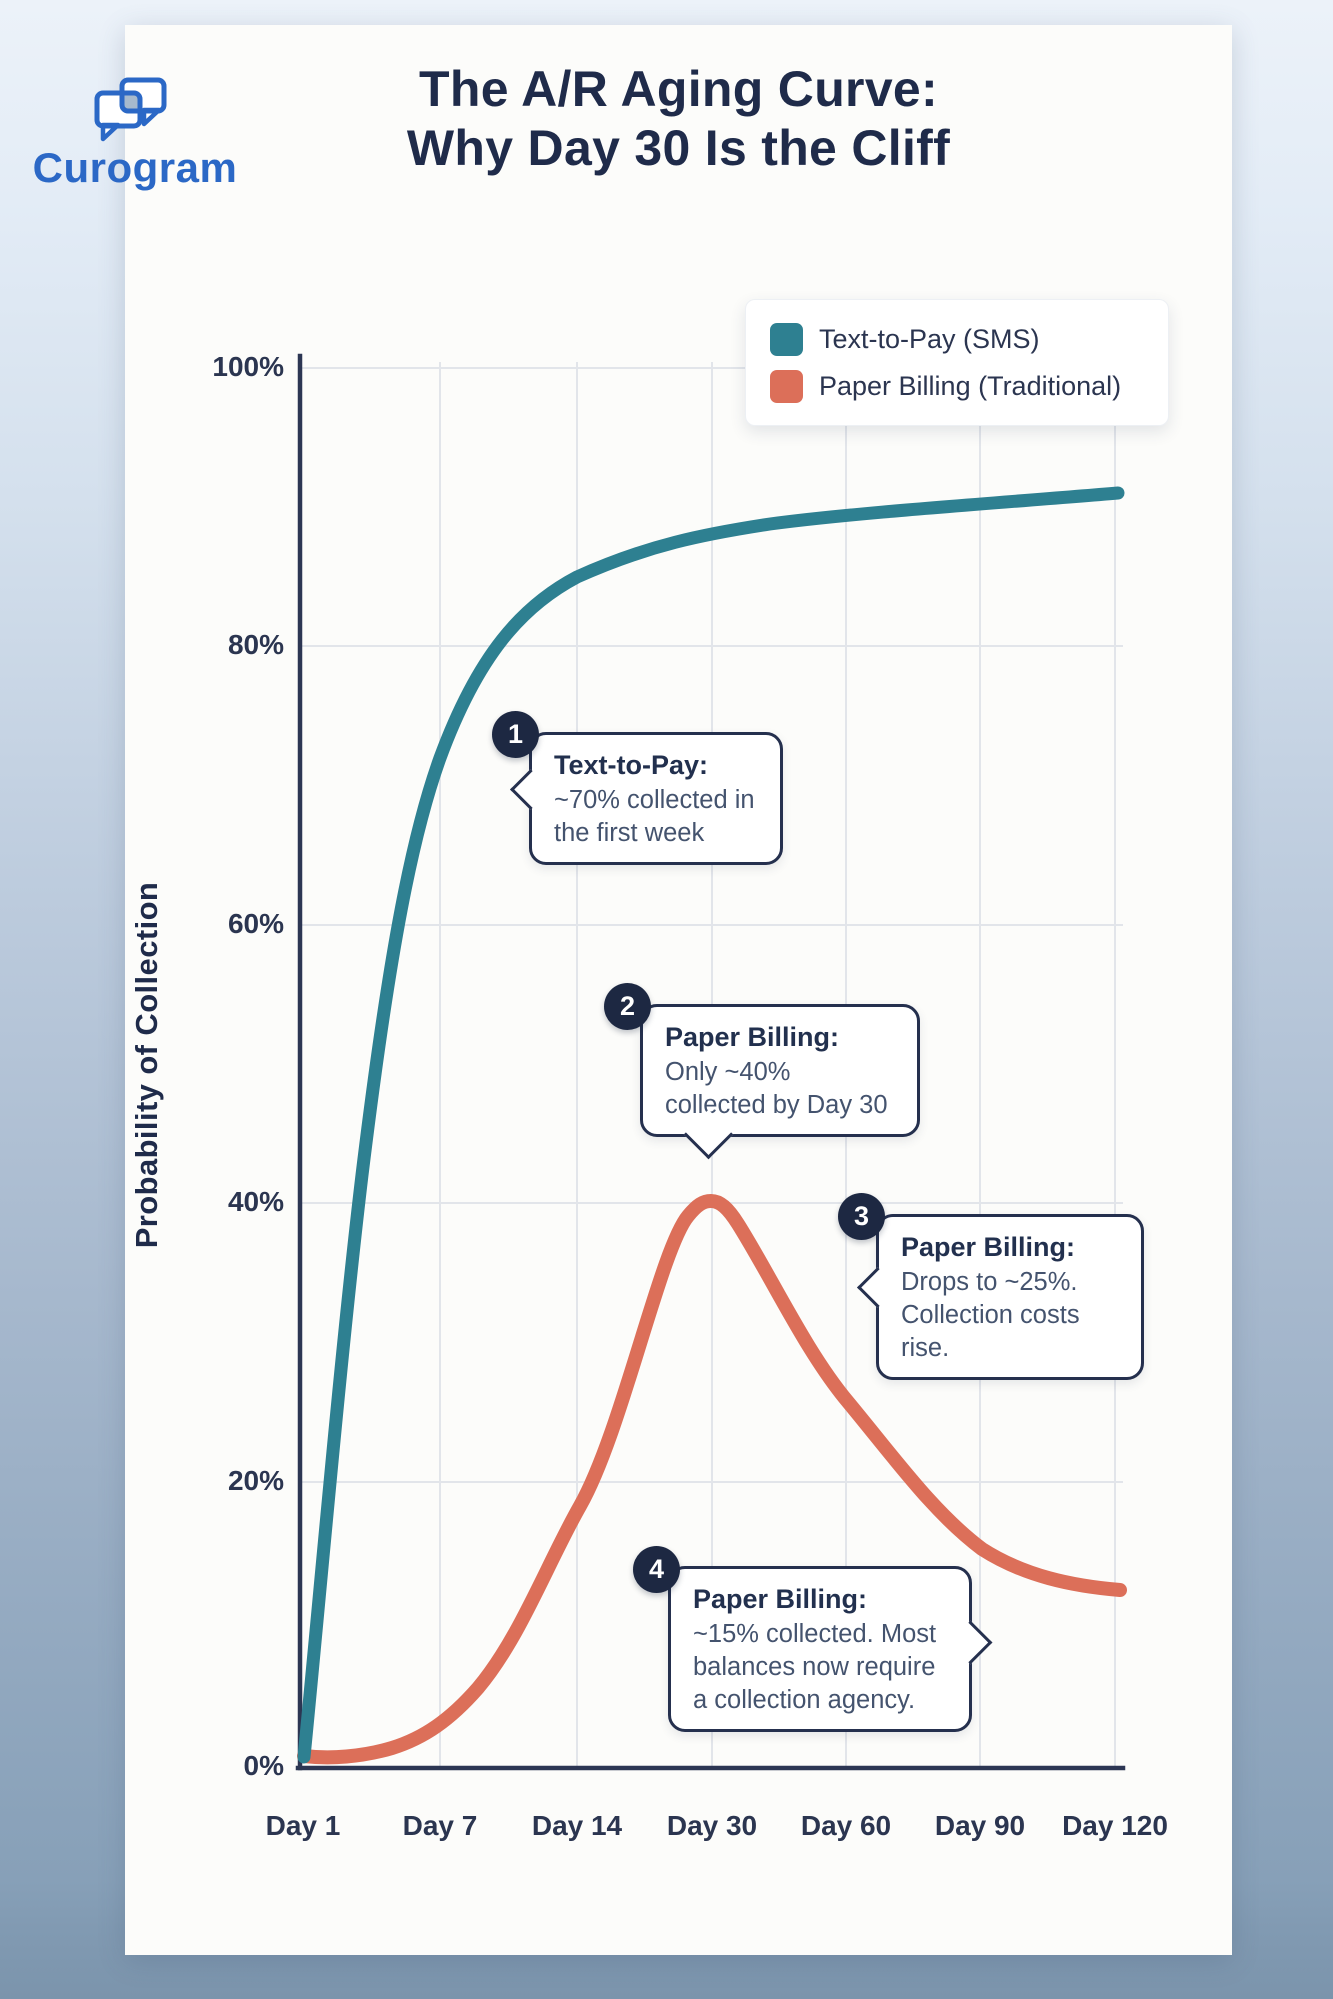 The height and width of the screenshot is (1999, 1333). Describe the element at coordinates (440, 1825) in the screenshot. I see `x-tick-day7: Day 7` at that location.